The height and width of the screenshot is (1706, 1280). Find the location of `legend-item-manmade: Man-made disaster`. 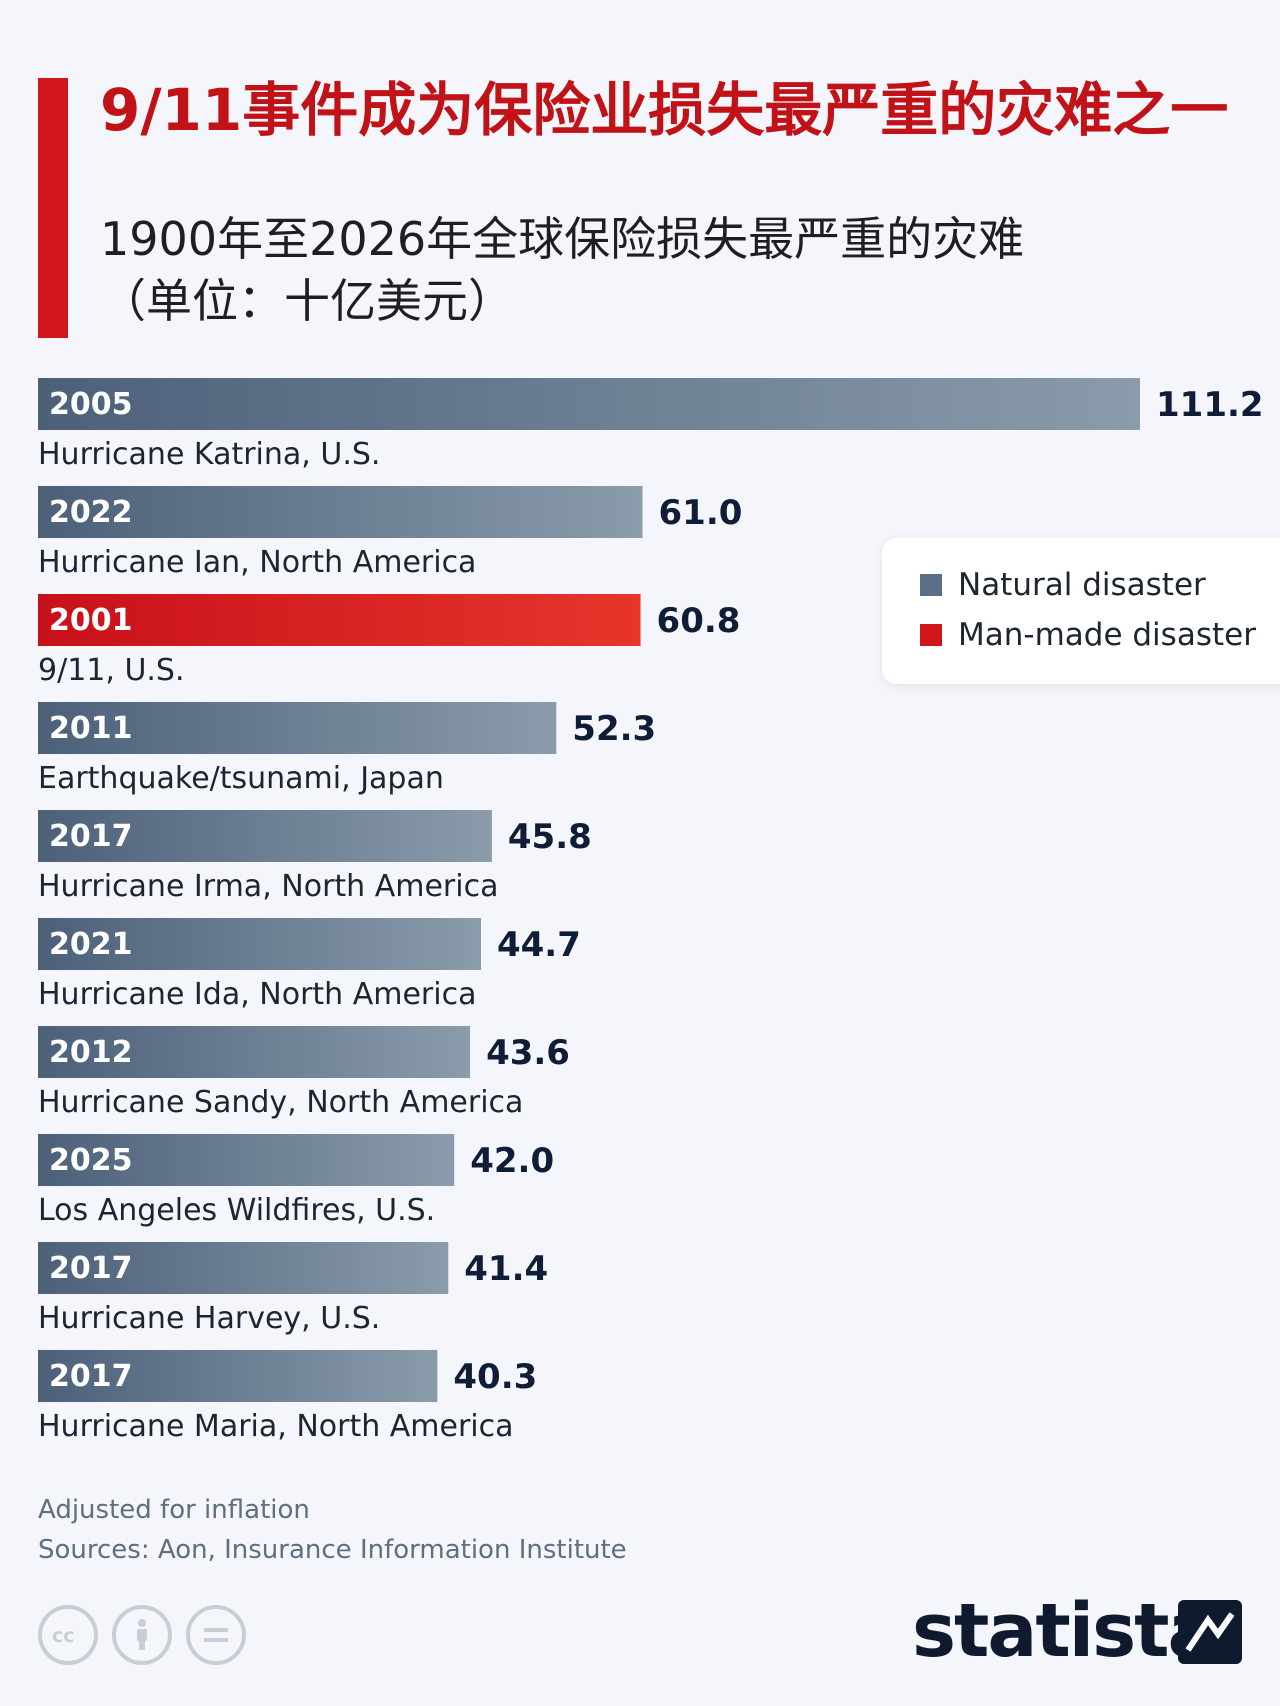

legend-item-manmade: Man-made disaster is located at coordinates (1088, 635).